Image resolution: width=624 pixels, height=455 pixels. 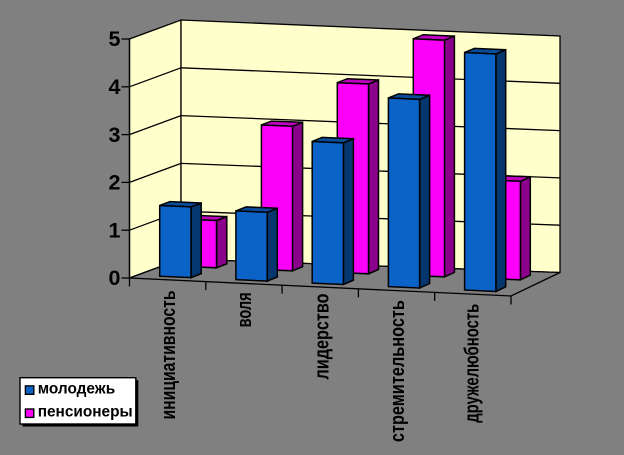 I want to click on svg-text: 1, so click(x=115, y=230).